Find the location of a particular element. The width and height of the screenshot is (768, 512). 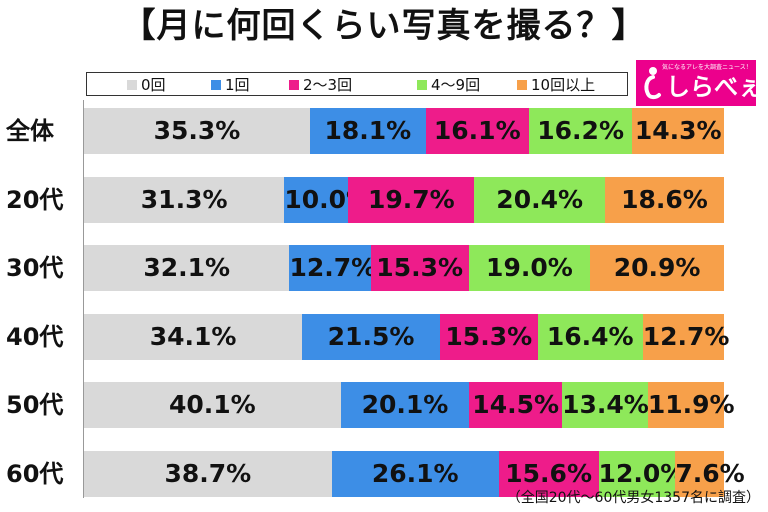

legend-item: 0回 is located at coordinates (146, 85).